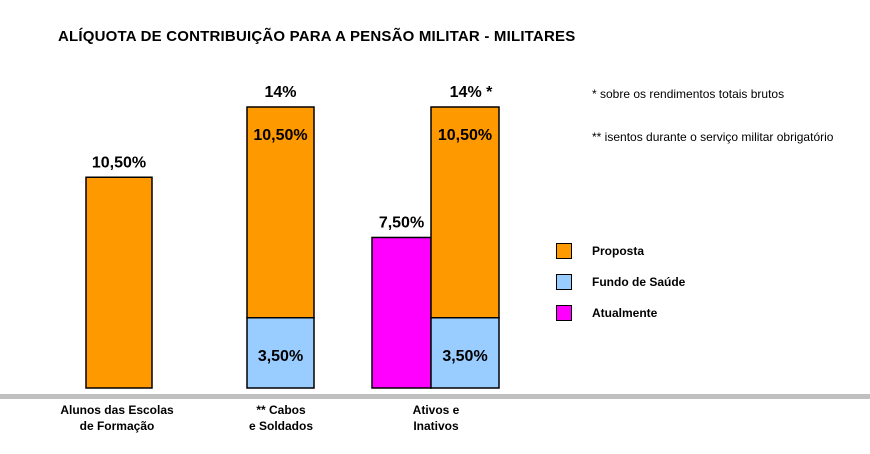 The width and height of the screenshot is (870, 454). I want to click on category-label-ativos-line1: Ativos e, so click(436, 410).